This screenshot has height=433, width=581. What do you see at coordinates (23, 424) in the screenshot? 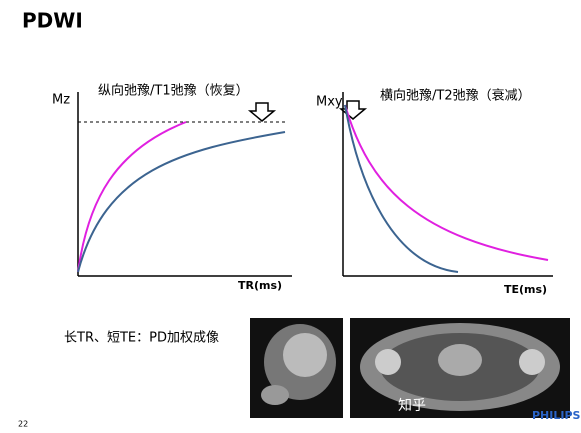
I see `page-number: 22` at bounding box center [23, 424].